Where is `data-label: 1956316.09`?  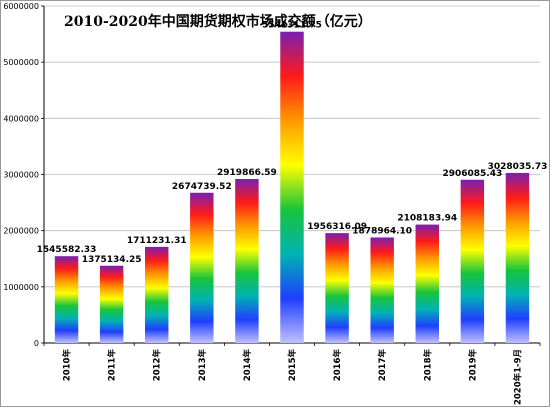
data-label: 1956316.09 is located at coordinates (337, 227).